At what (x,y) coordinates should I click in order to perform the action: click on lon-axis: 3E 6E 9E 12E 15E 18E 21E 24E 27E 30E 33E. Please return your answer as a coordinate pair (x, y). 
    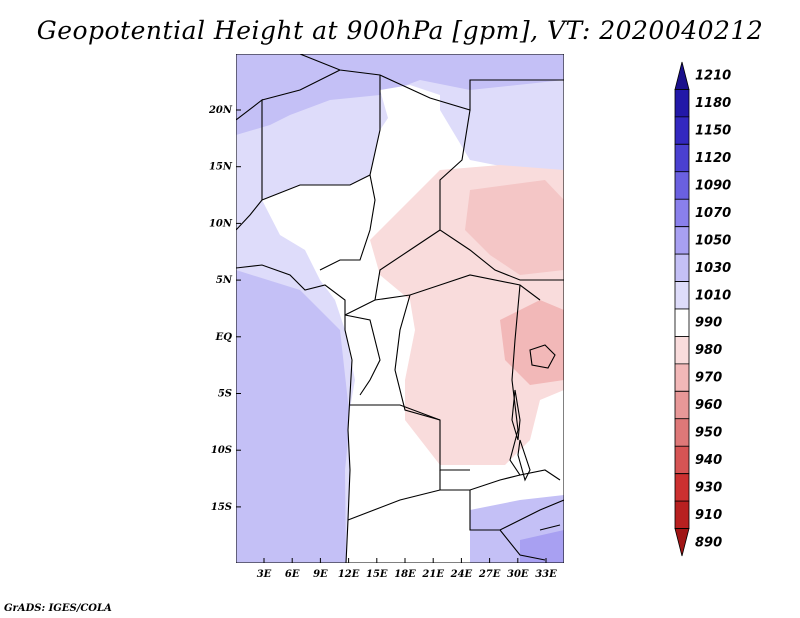
    Looking at the image, I should click on (407, 569).